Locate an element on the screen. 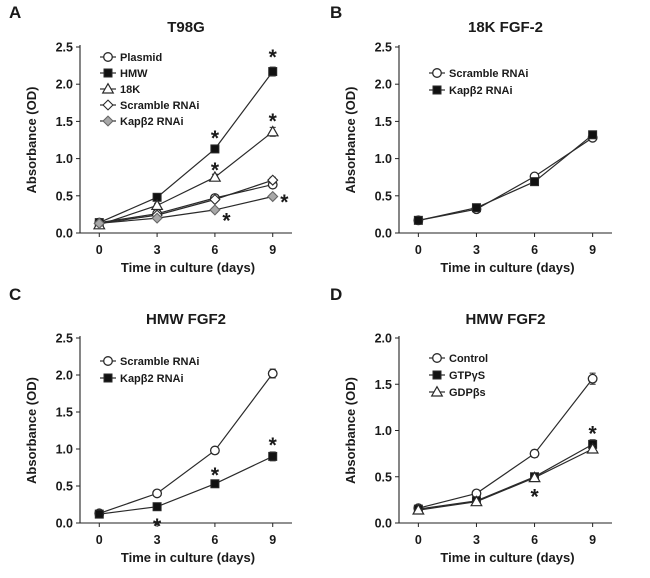 This screenshot has height=578, width=650. y-tick-label: 0.5 is located at coordinates (383, 477).